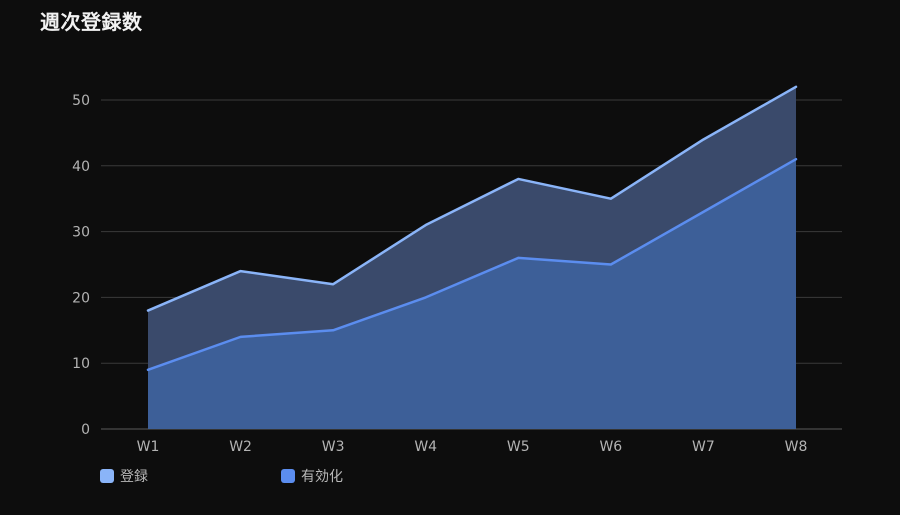 The image size is (900, 515). What do you see at coordinates (107, 476) in the screenshot?
I see `legend-swatch-registrations` at bounding box center [107, 476].